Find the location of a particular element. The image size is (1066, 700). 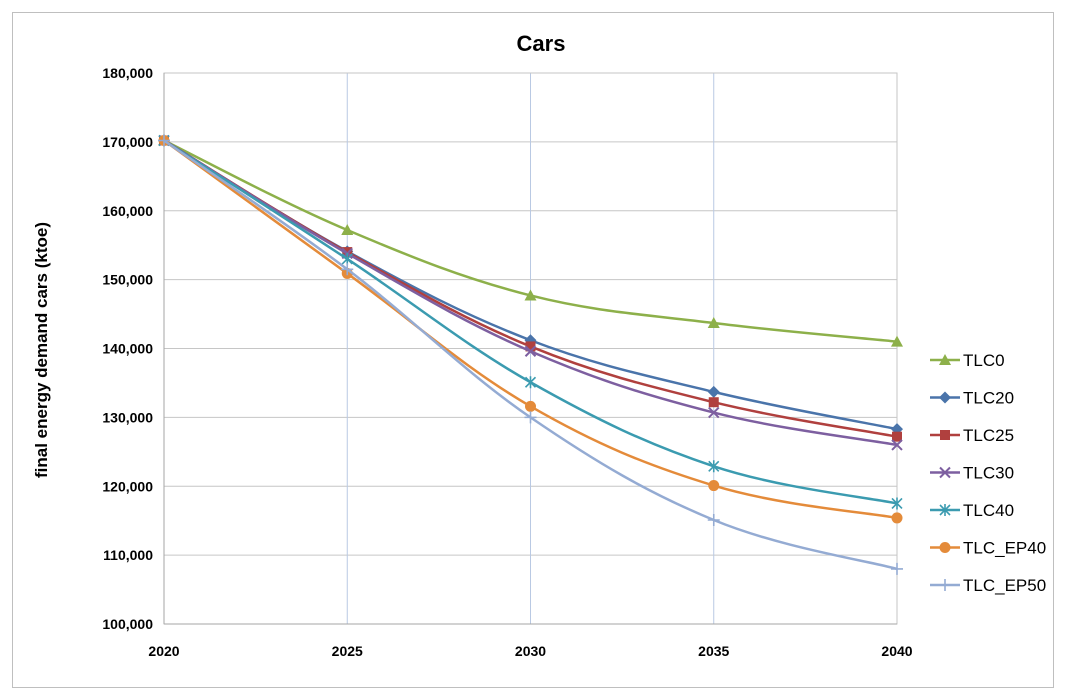

y-tick-label: 180,000 is located at coordinates (127, 73).